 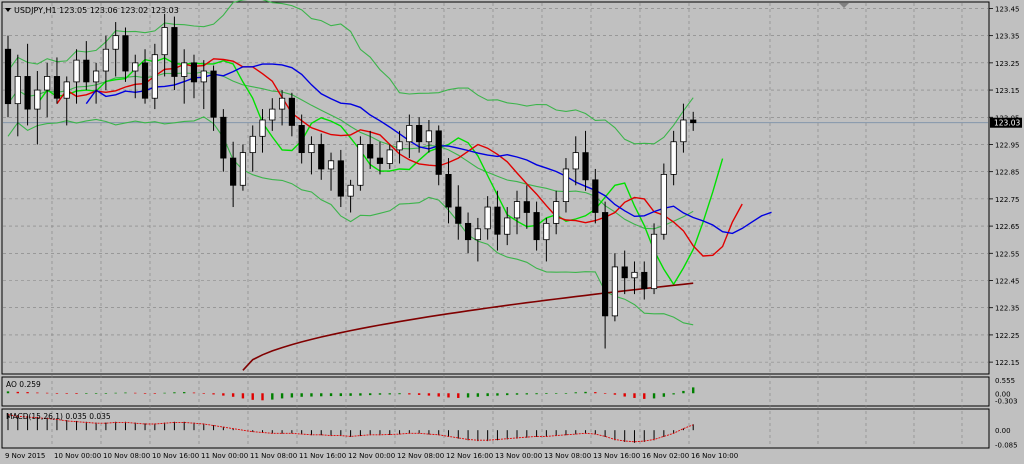 I want to click on y-tick-label: 122.35, so click(x=1007, y=309).